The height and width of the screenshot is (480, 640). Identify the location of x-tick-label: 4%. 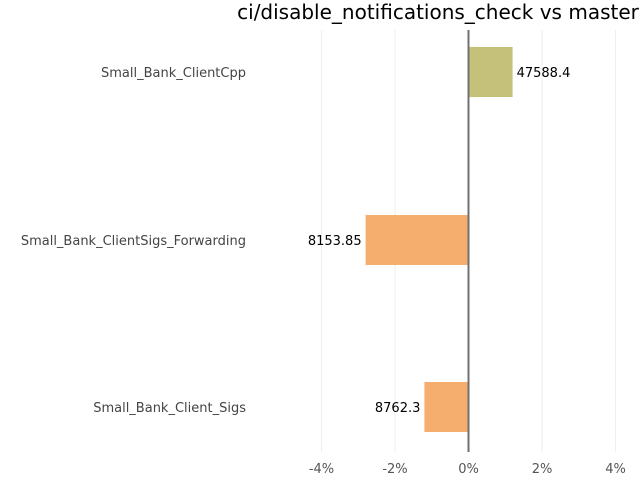
(615, 469).